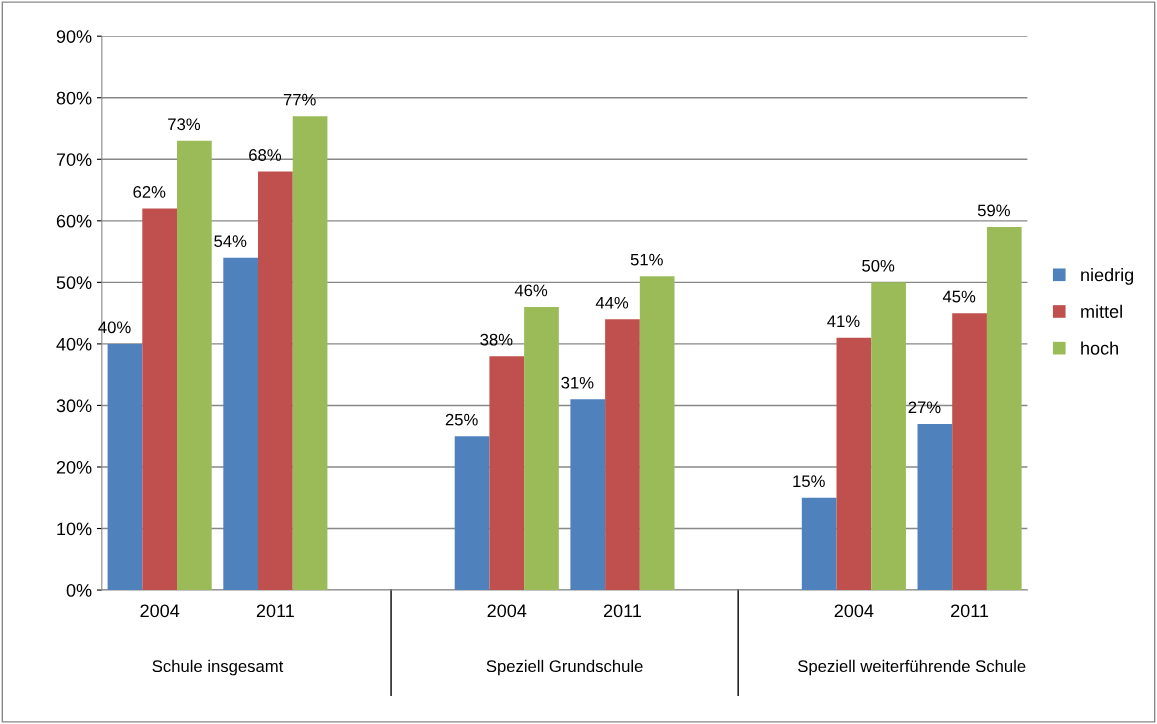 The width and height of the screenshot is (1157, 724). I want to click on data-label: 46%, so click(531, 290).